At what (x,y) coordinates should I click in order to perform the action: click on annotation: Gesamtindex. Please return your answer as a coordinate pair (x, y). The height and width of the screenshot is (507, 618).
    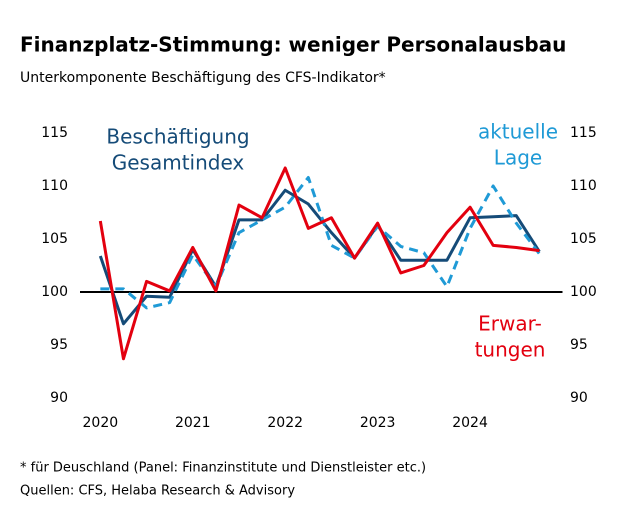
    Looking at the image, I should click on (178, 163).